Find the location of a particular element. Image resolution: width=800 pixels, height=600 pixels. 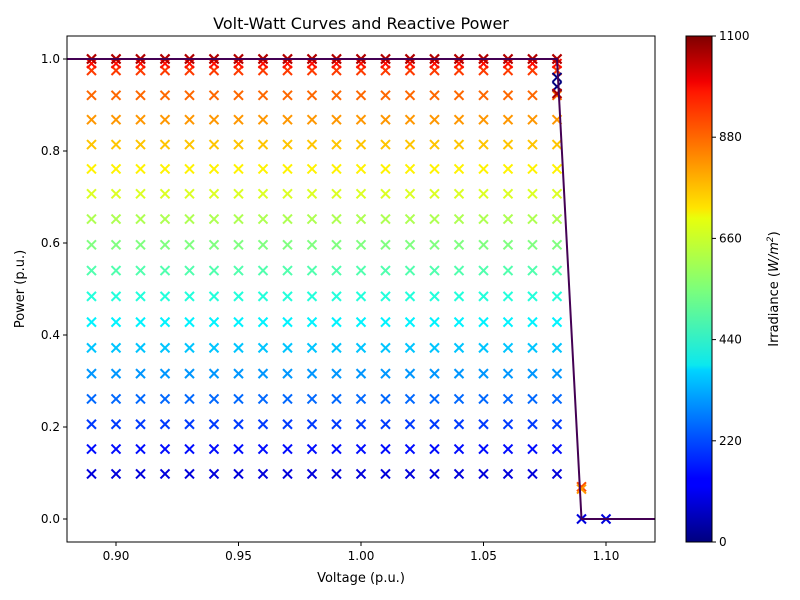

colorbar-tick-label: 880 is located at coordinates (730, 137).